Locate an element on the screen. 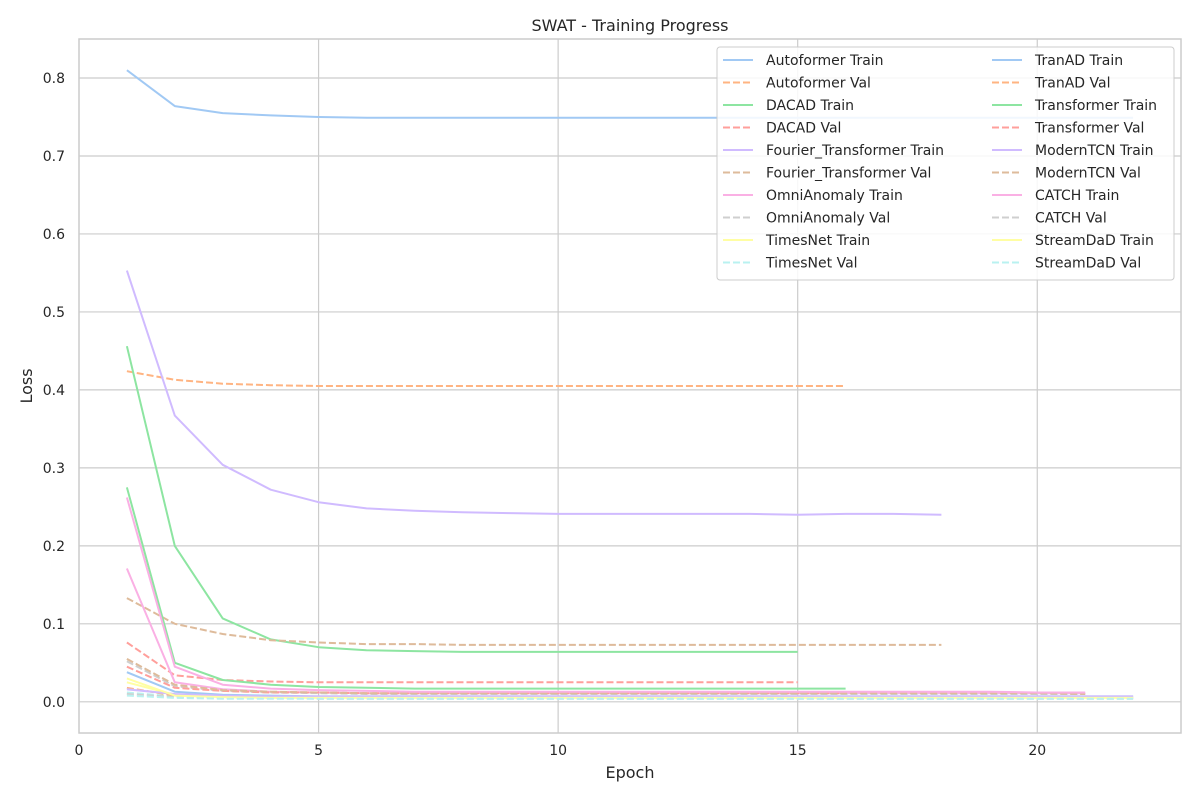  x-tick-label: 10 is located at coordinates (558, 751).